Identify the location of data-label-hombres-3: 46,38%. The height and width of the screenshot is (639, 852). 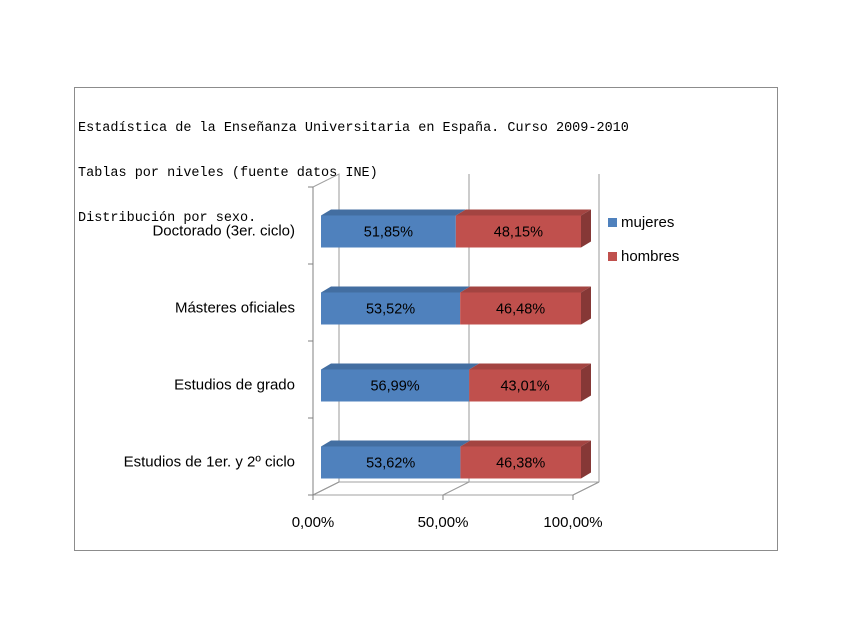
(520, 464).